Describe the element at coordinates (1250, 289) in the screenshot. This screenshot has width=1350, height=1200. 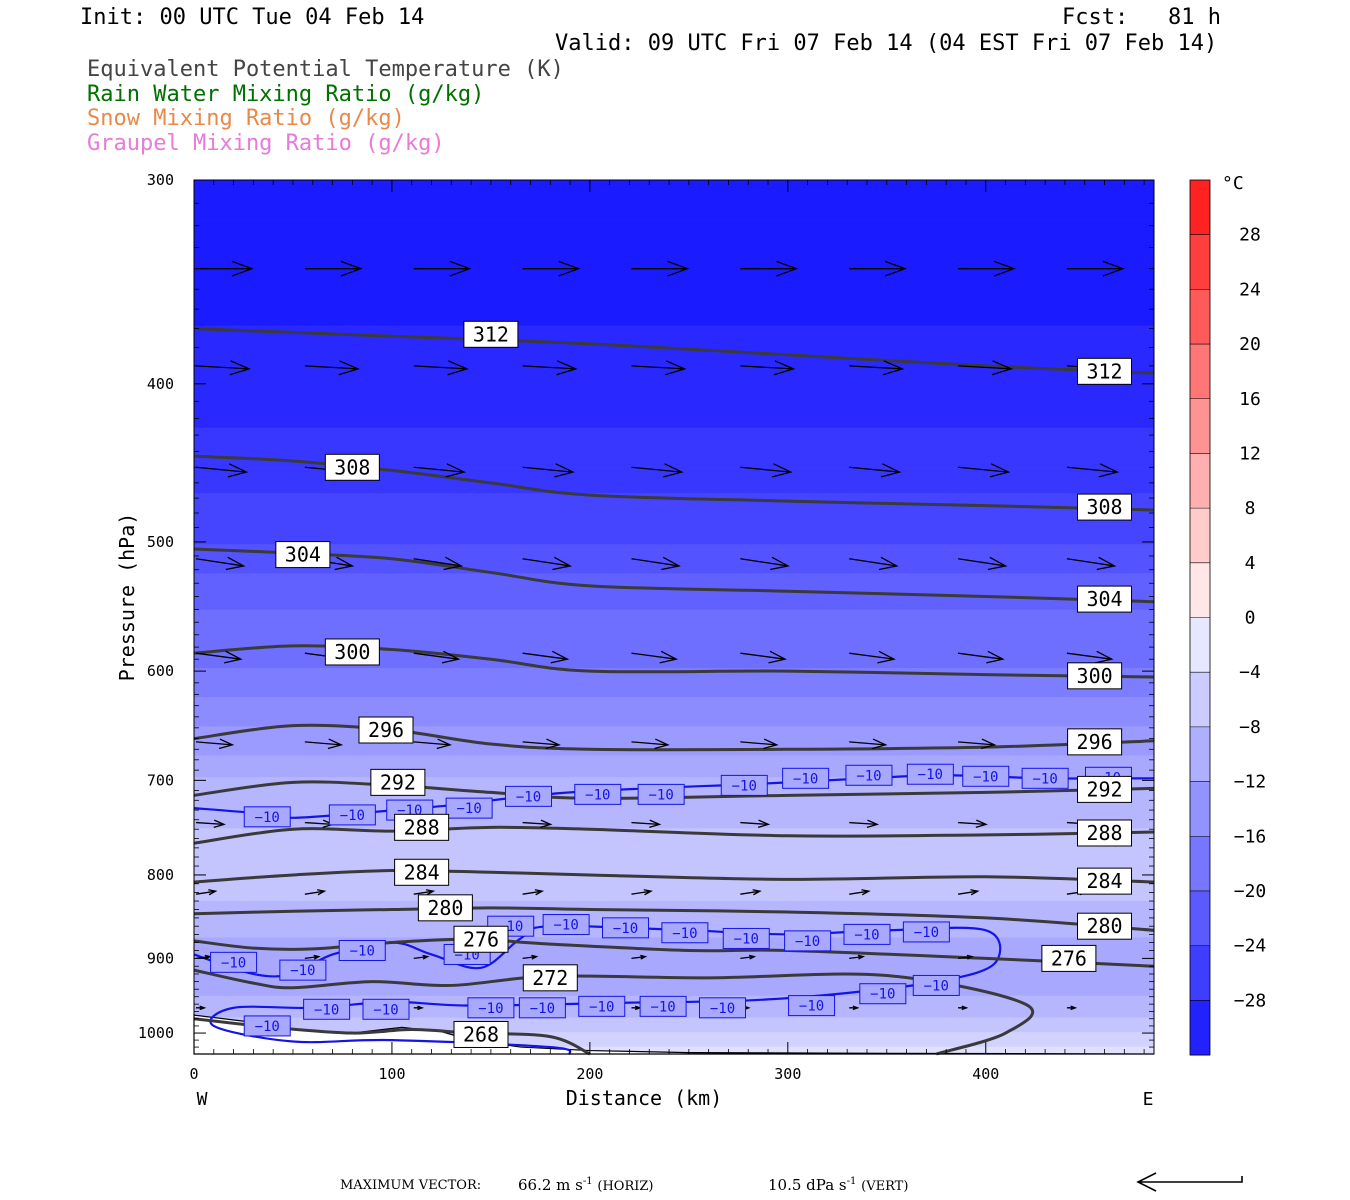
I see `colorbar-tick-label: 24` at that location.